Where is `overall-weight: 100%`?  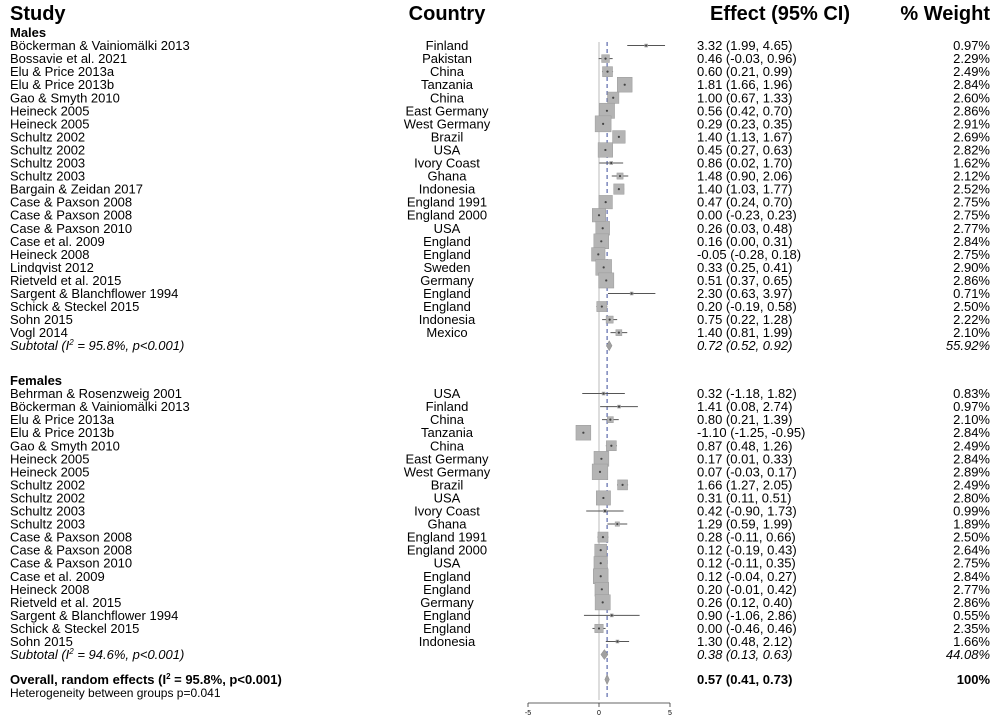 overall-weight: 100% is located at coordinates (974, 679).